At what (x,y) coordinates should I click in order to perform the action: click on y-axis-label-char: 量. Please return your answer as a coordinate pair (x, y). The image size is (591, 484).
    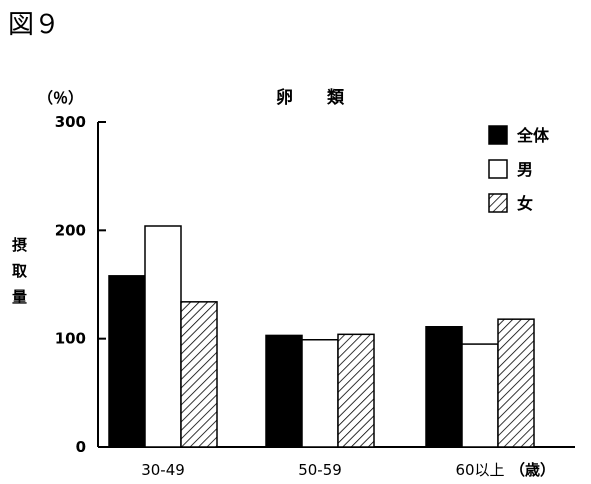
    Looking at the image, I should click on (19, 297).